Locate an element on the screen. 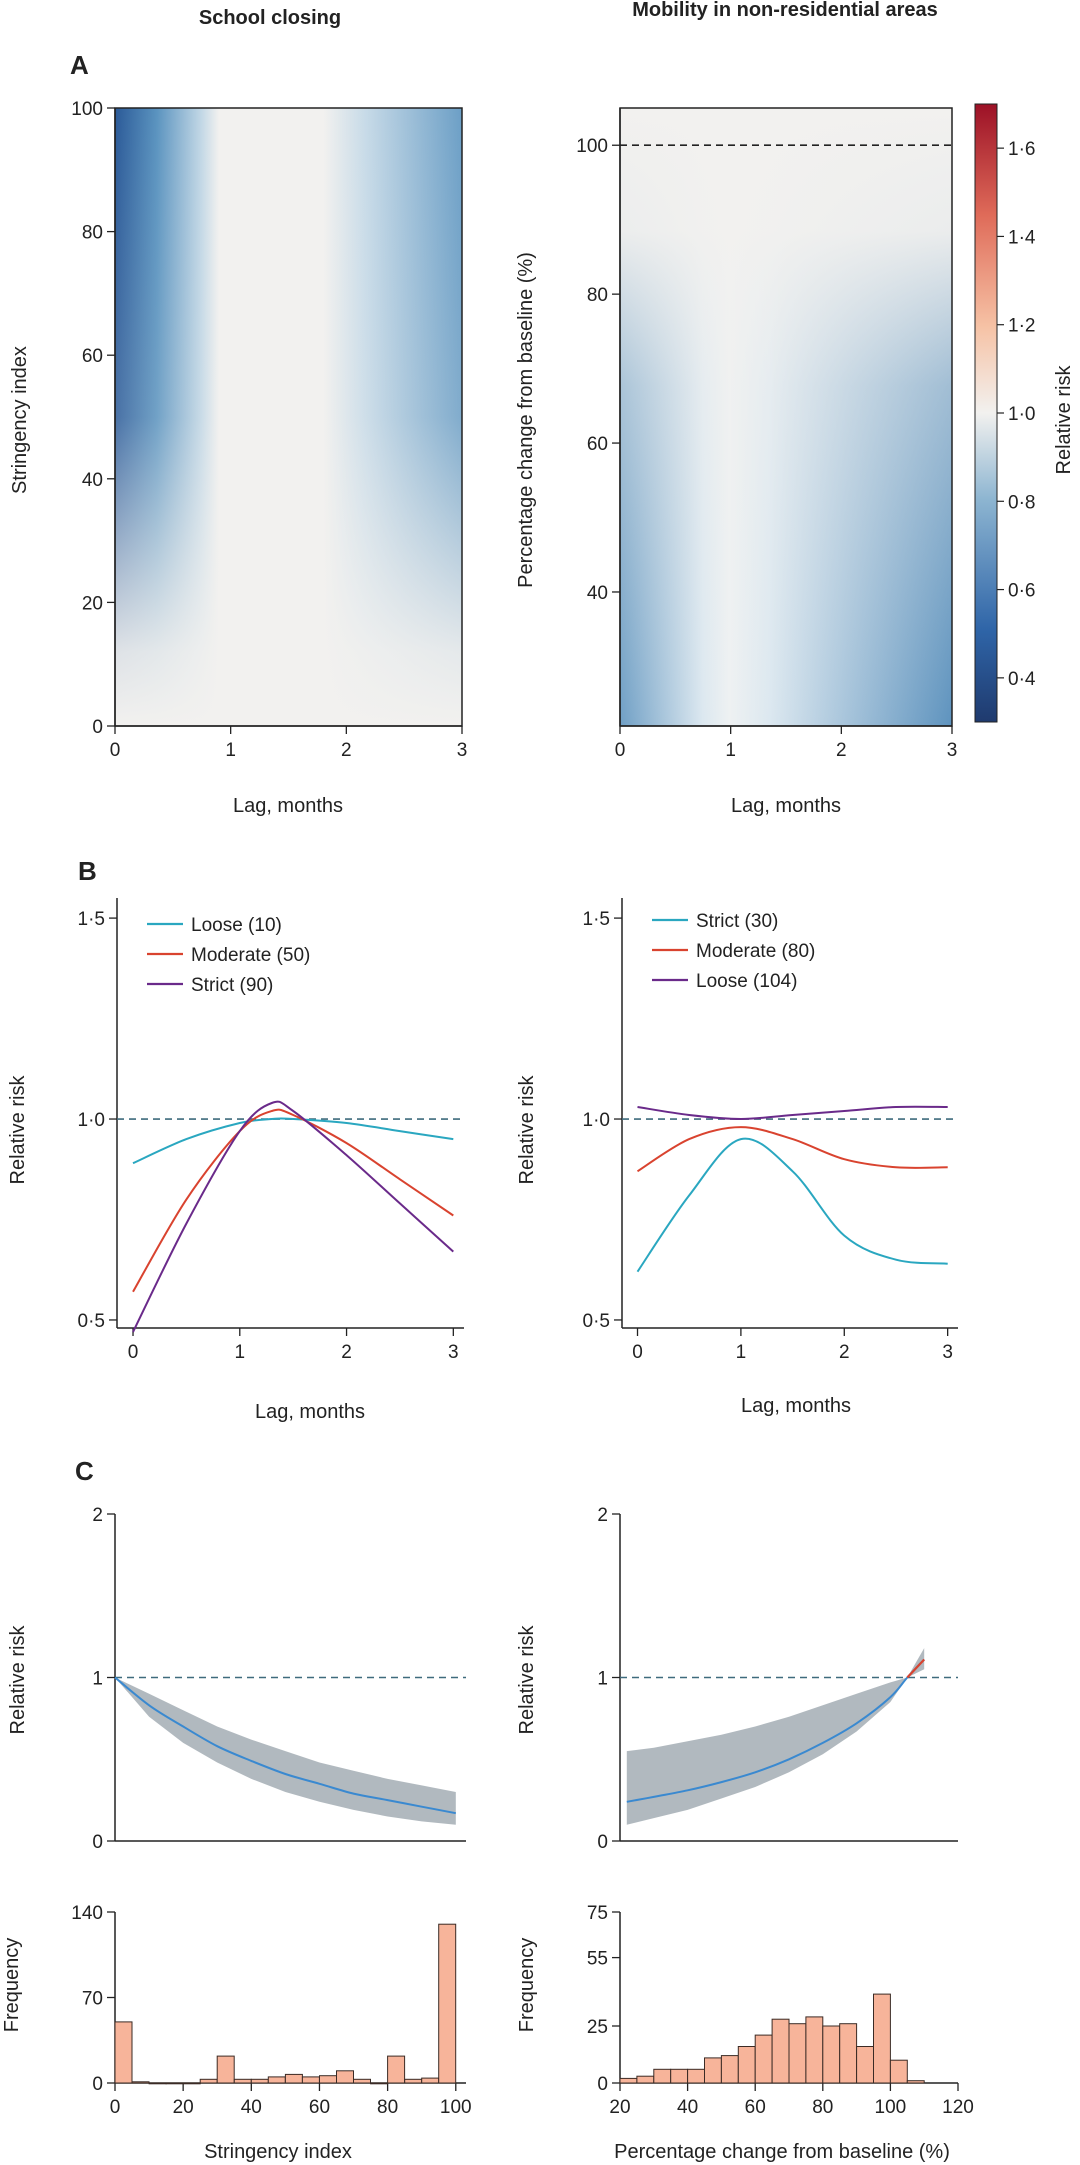 Image resolution: width=1080 pixels, height=2165 pixels. axC-right-y-tick-label: 1 is located at coordinates (602, 1679).